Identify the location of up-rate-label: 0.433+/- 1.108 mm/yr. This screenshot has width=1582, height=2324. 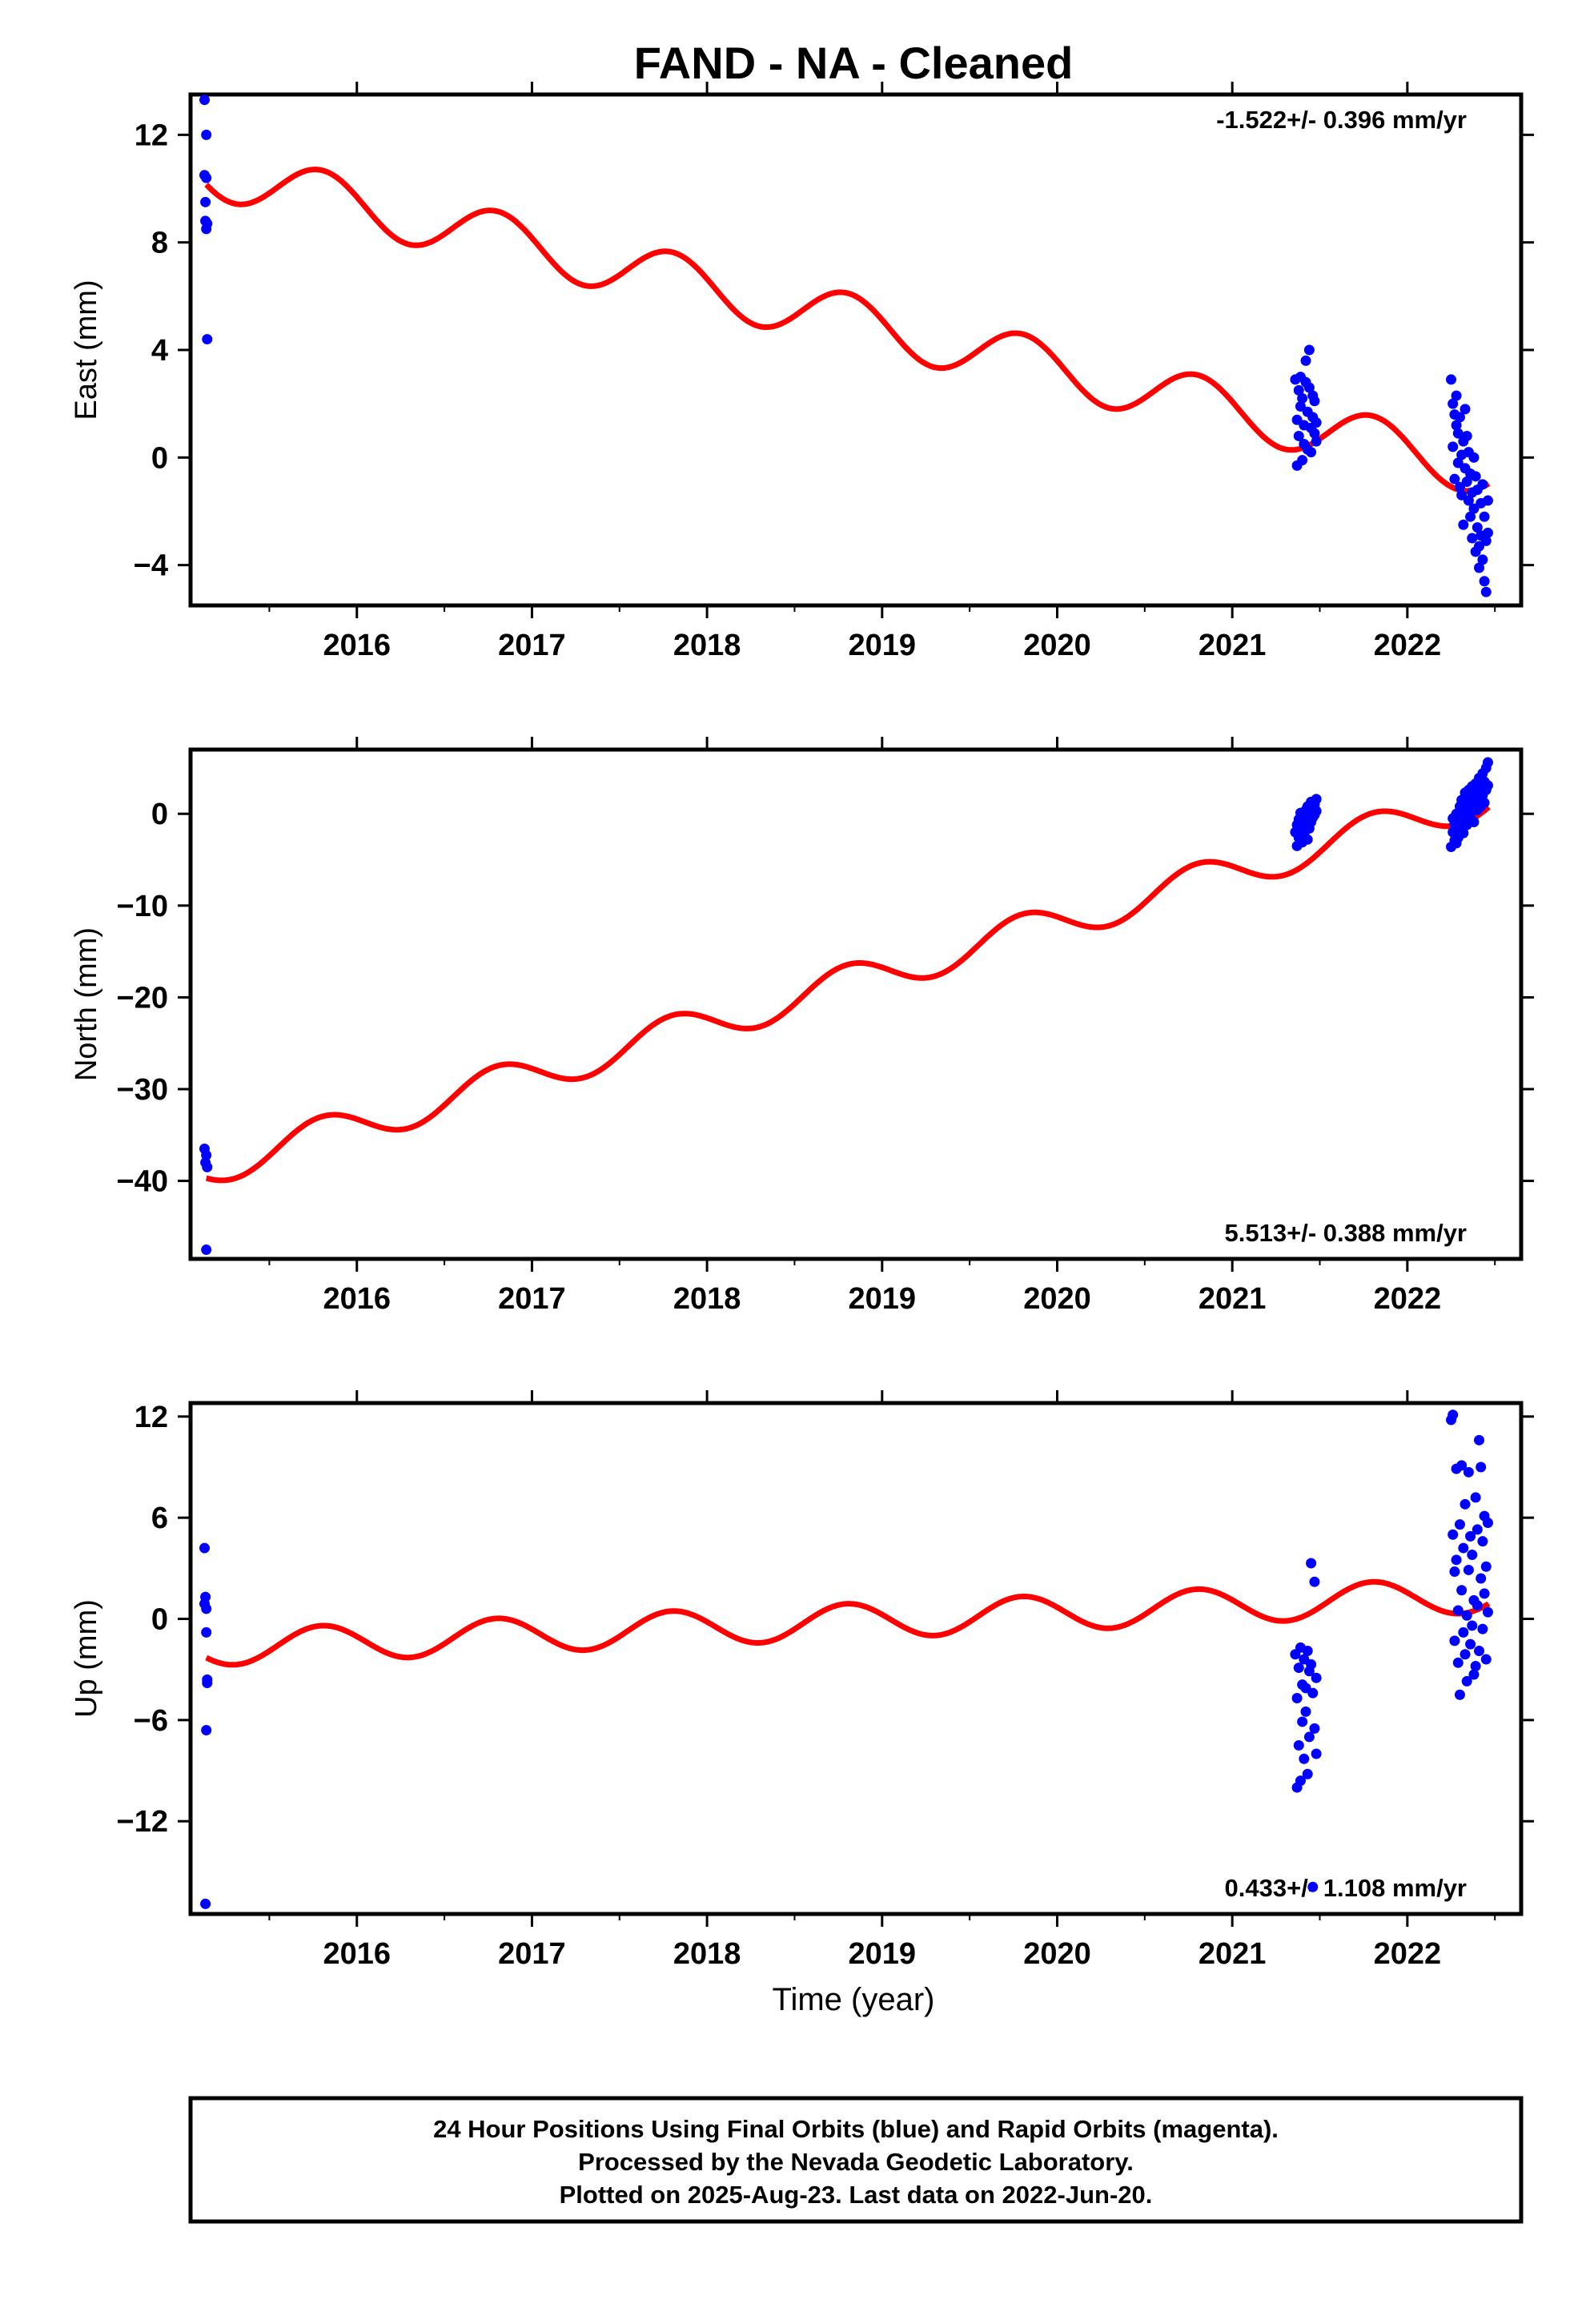
(1346, 1888).